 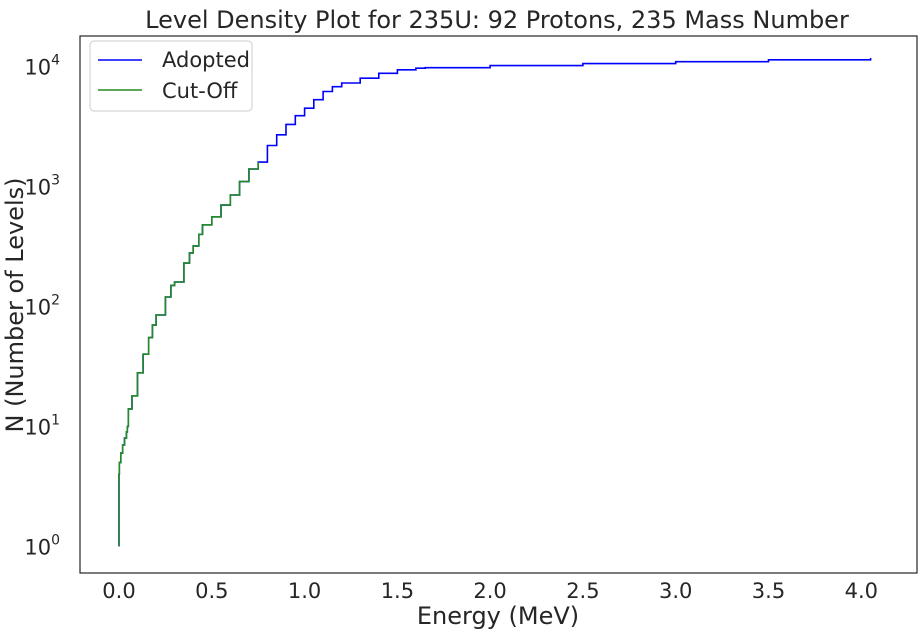 I want to click on y-axis-label: N (Number of Levels), so click(x=15, y=305).